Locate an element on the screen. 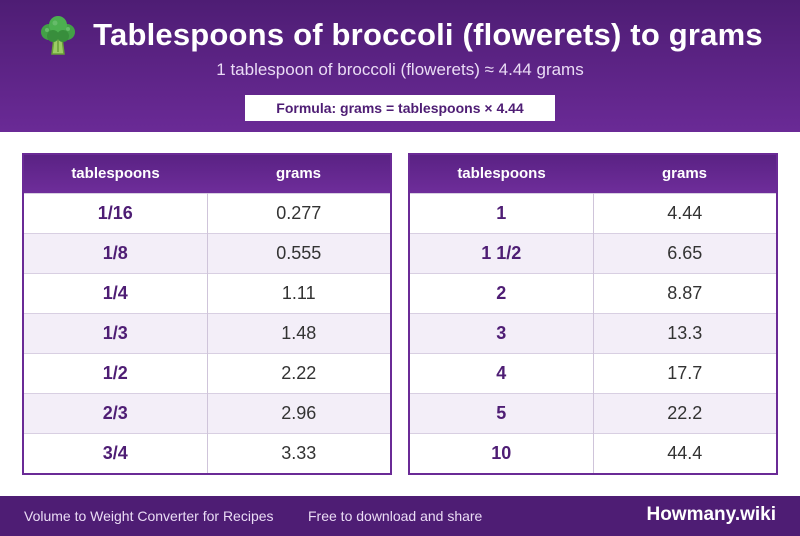 This screenshot has height=536, width=800. broccoli-icon is located at coordinates (58, 35).